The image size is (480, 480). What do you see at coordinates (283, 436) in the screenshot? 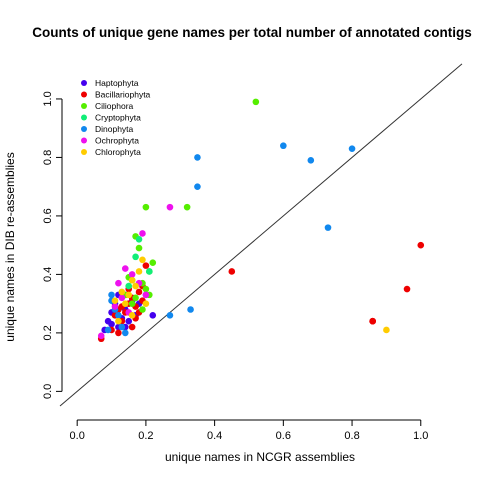
I see `x-tick-label: 0.6` at bounding box center [283, 436].